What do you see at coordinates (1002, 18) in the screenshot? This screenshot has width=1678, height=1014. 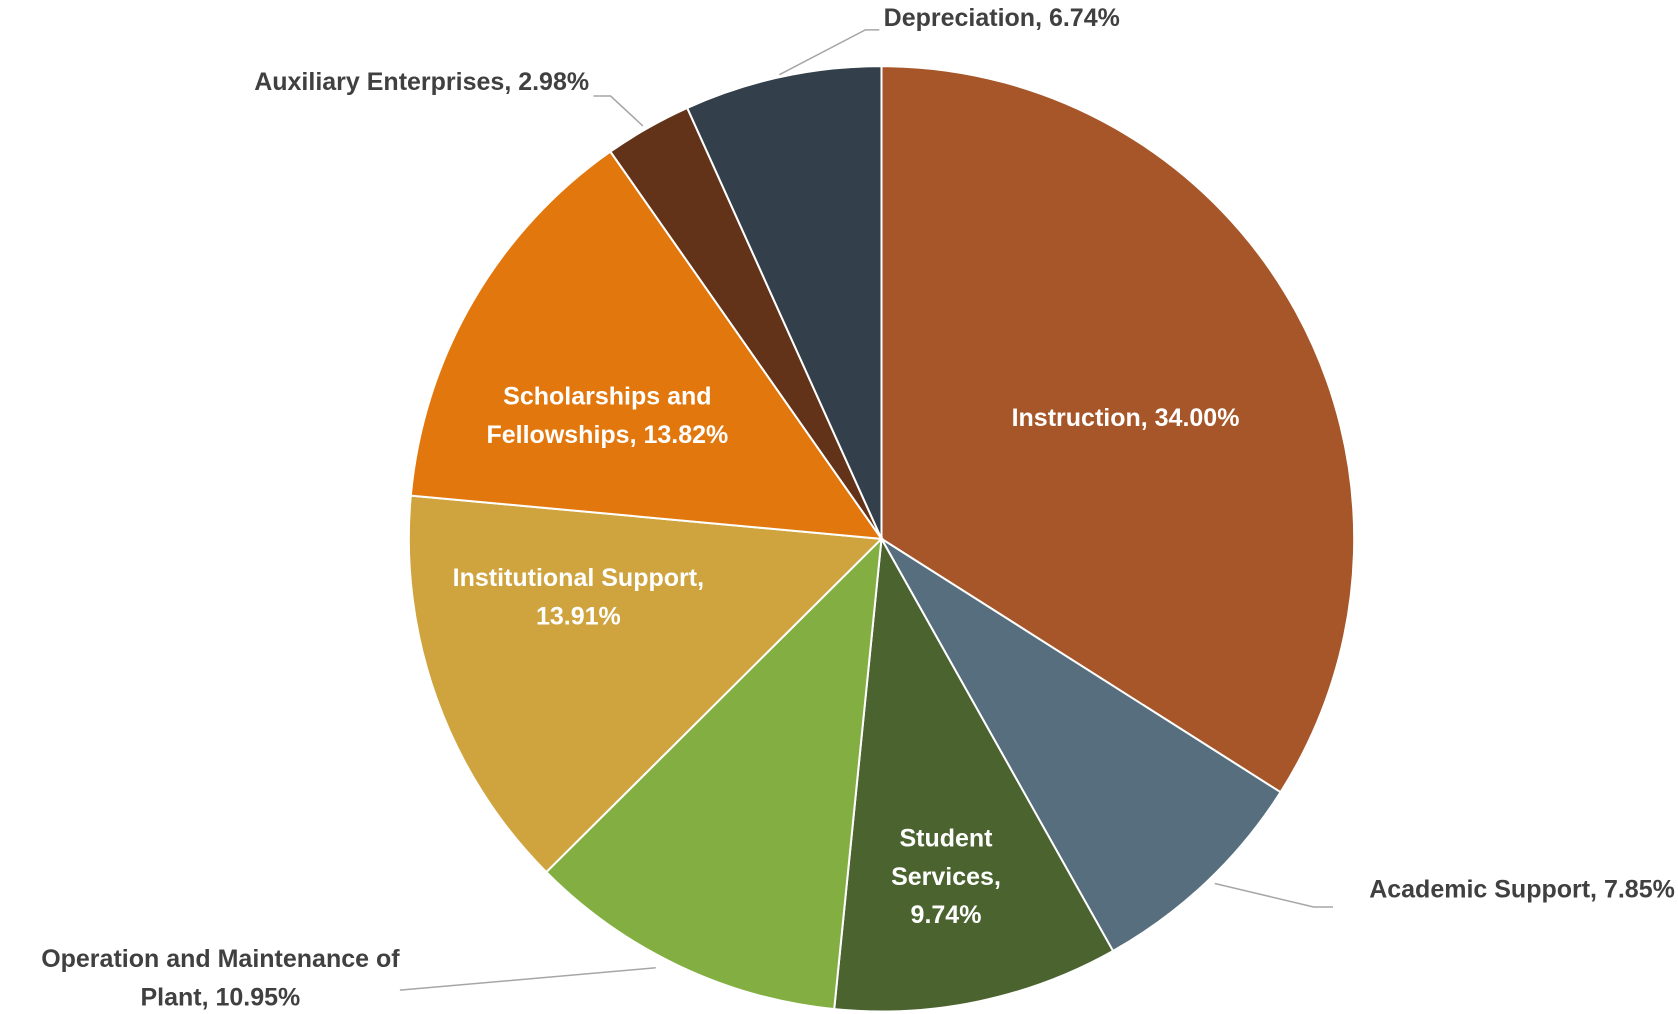 I see `data-label: Depreciation, 6.74%` at bounding box center [1002, 18].